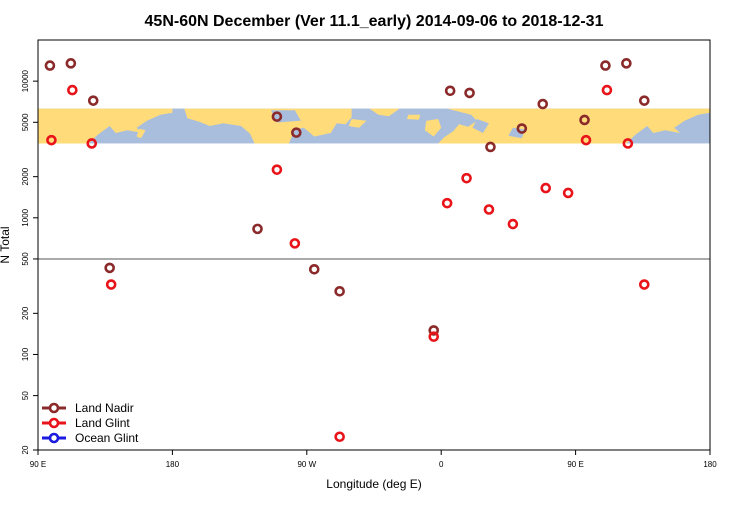  I want to click on y-tick-label: 50, so click(25, 395).